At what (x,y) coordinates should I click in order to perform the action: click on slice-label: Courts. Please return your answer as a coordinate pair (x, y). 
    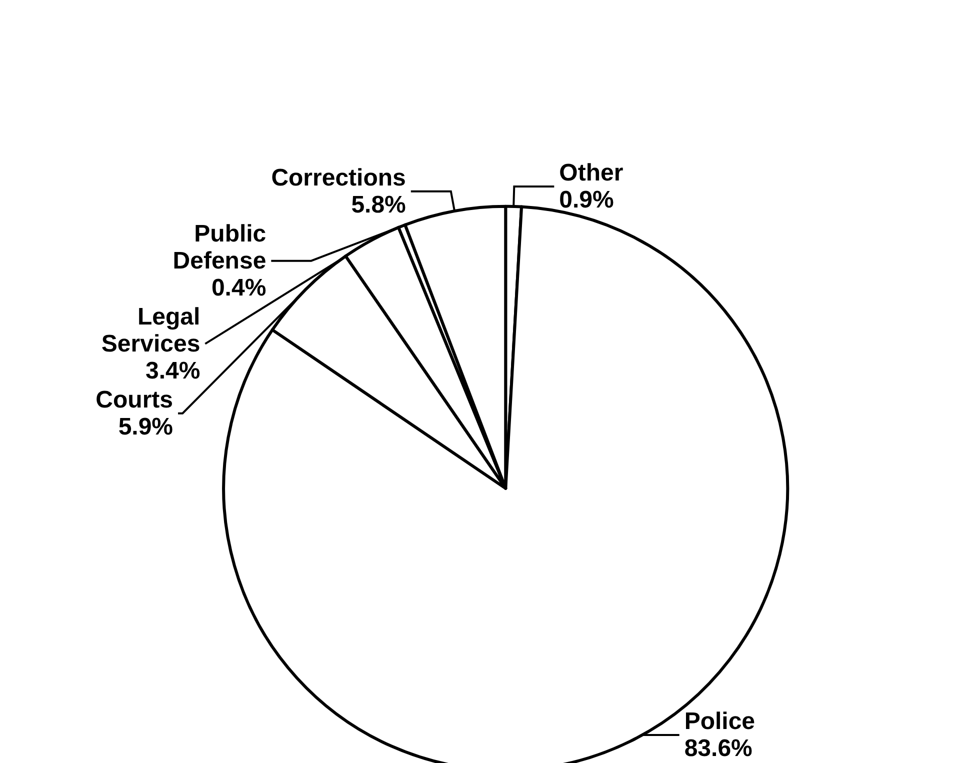
    Looking at the image, I should click on (135, 400).